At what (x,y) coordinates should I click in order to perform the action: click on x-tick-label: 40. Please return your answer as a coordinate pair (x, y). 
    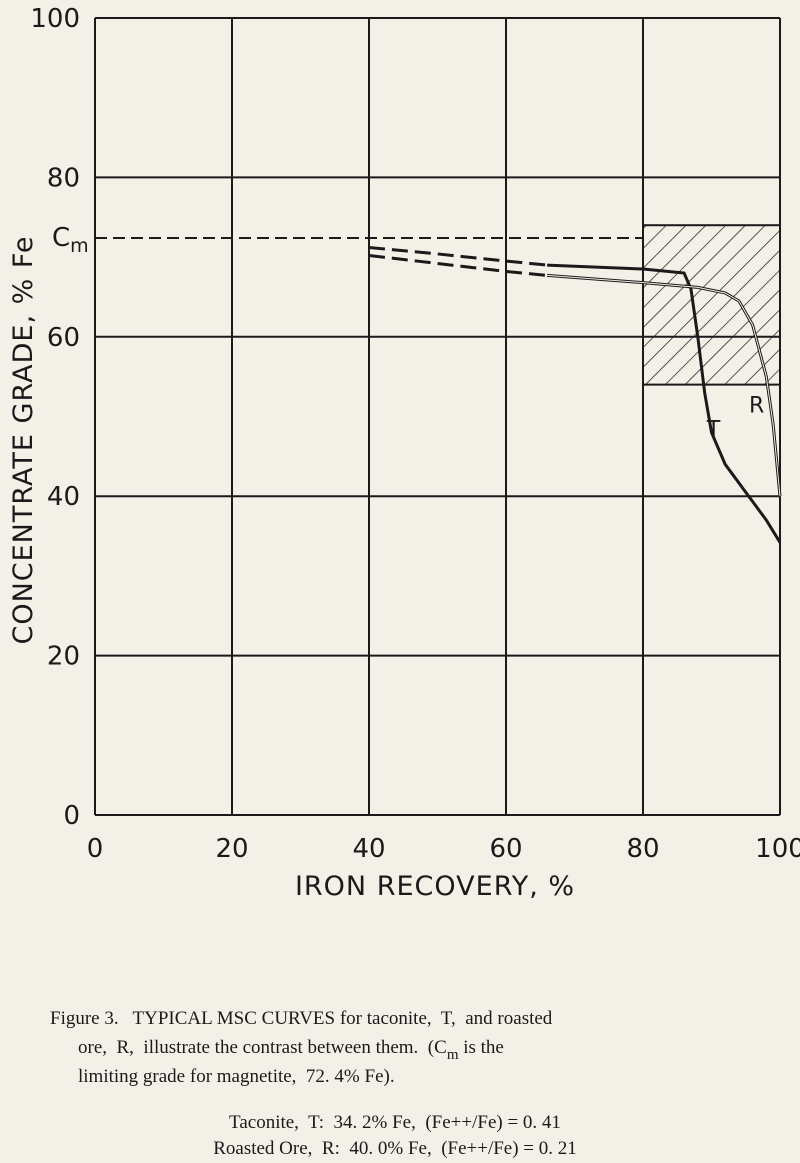
    Looking at the image, I should click on (368, 849).